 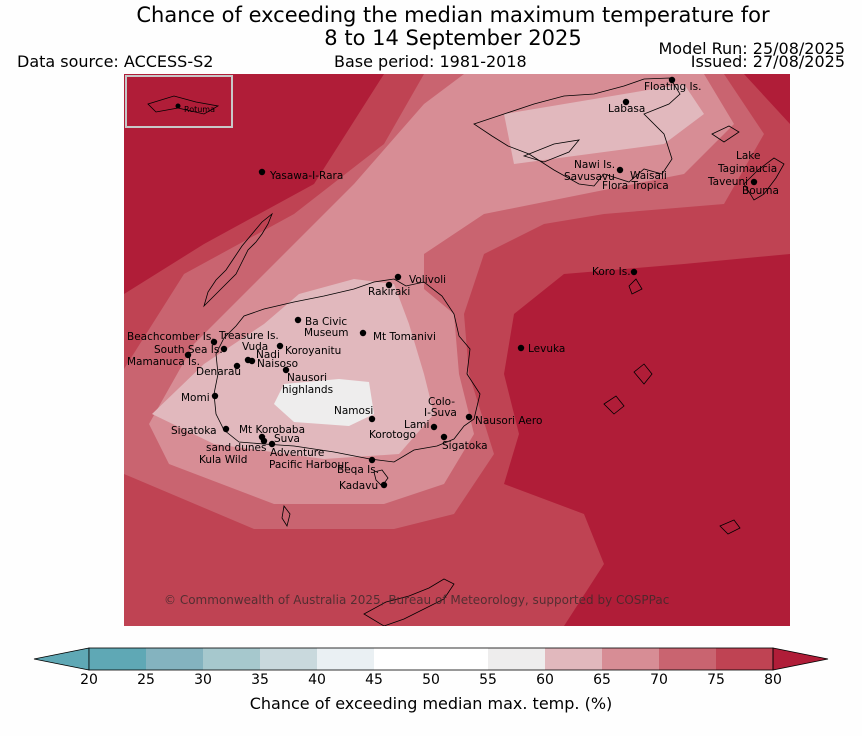 What do you see at coordinates (416, 425) in the screenshot?
I see `place-label: Lami` at bounding box center [416, 425].